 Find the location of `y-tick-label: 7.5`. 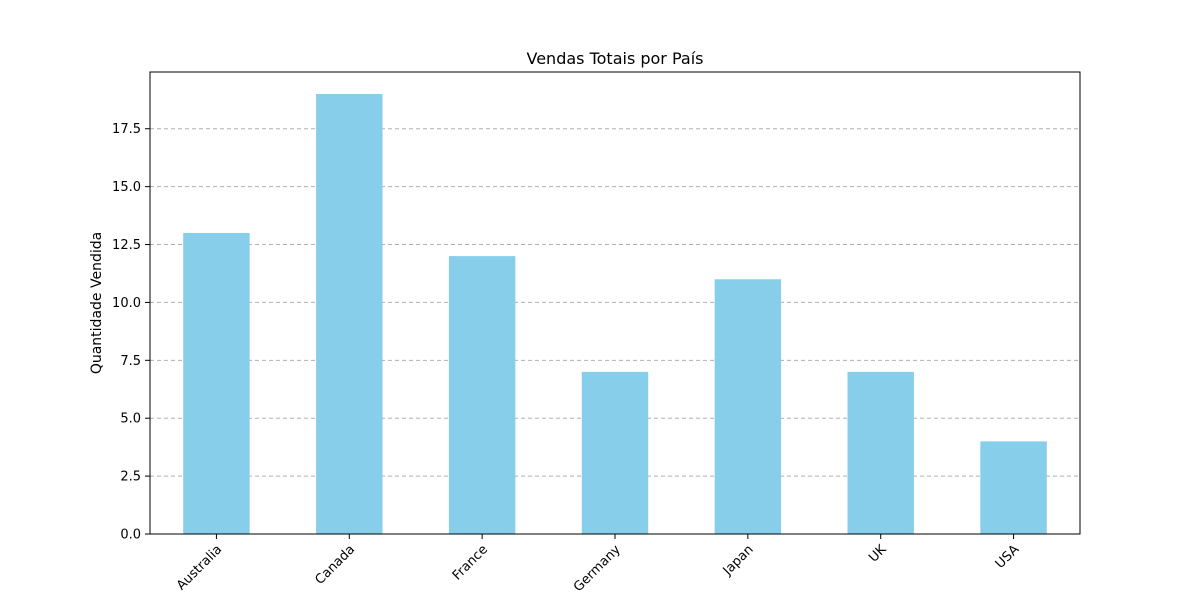

y-tick-label: 7.5 is located at coordinates (130, 361).